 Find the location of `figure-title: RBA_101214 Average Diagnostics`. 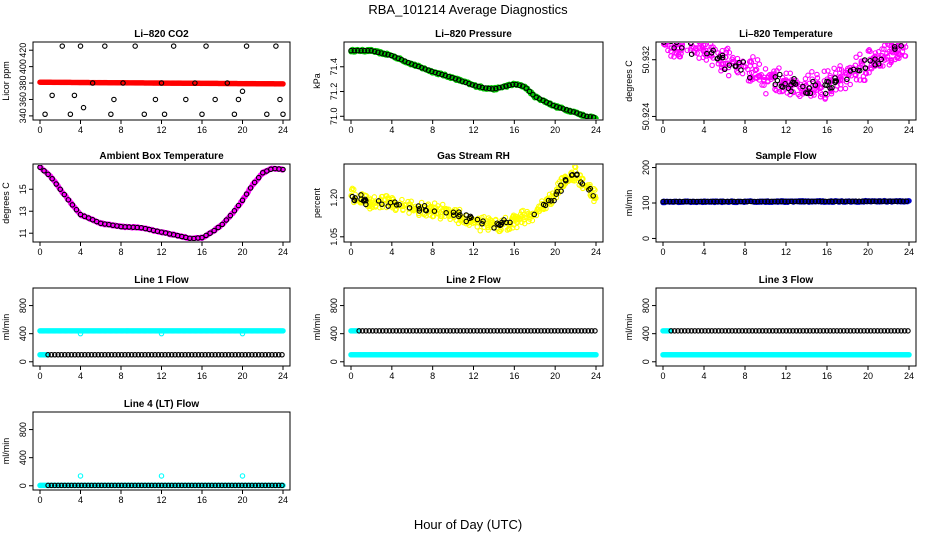

figure-title: RBA_101214 Average Diagnostics is located at coordinates (468, 9).